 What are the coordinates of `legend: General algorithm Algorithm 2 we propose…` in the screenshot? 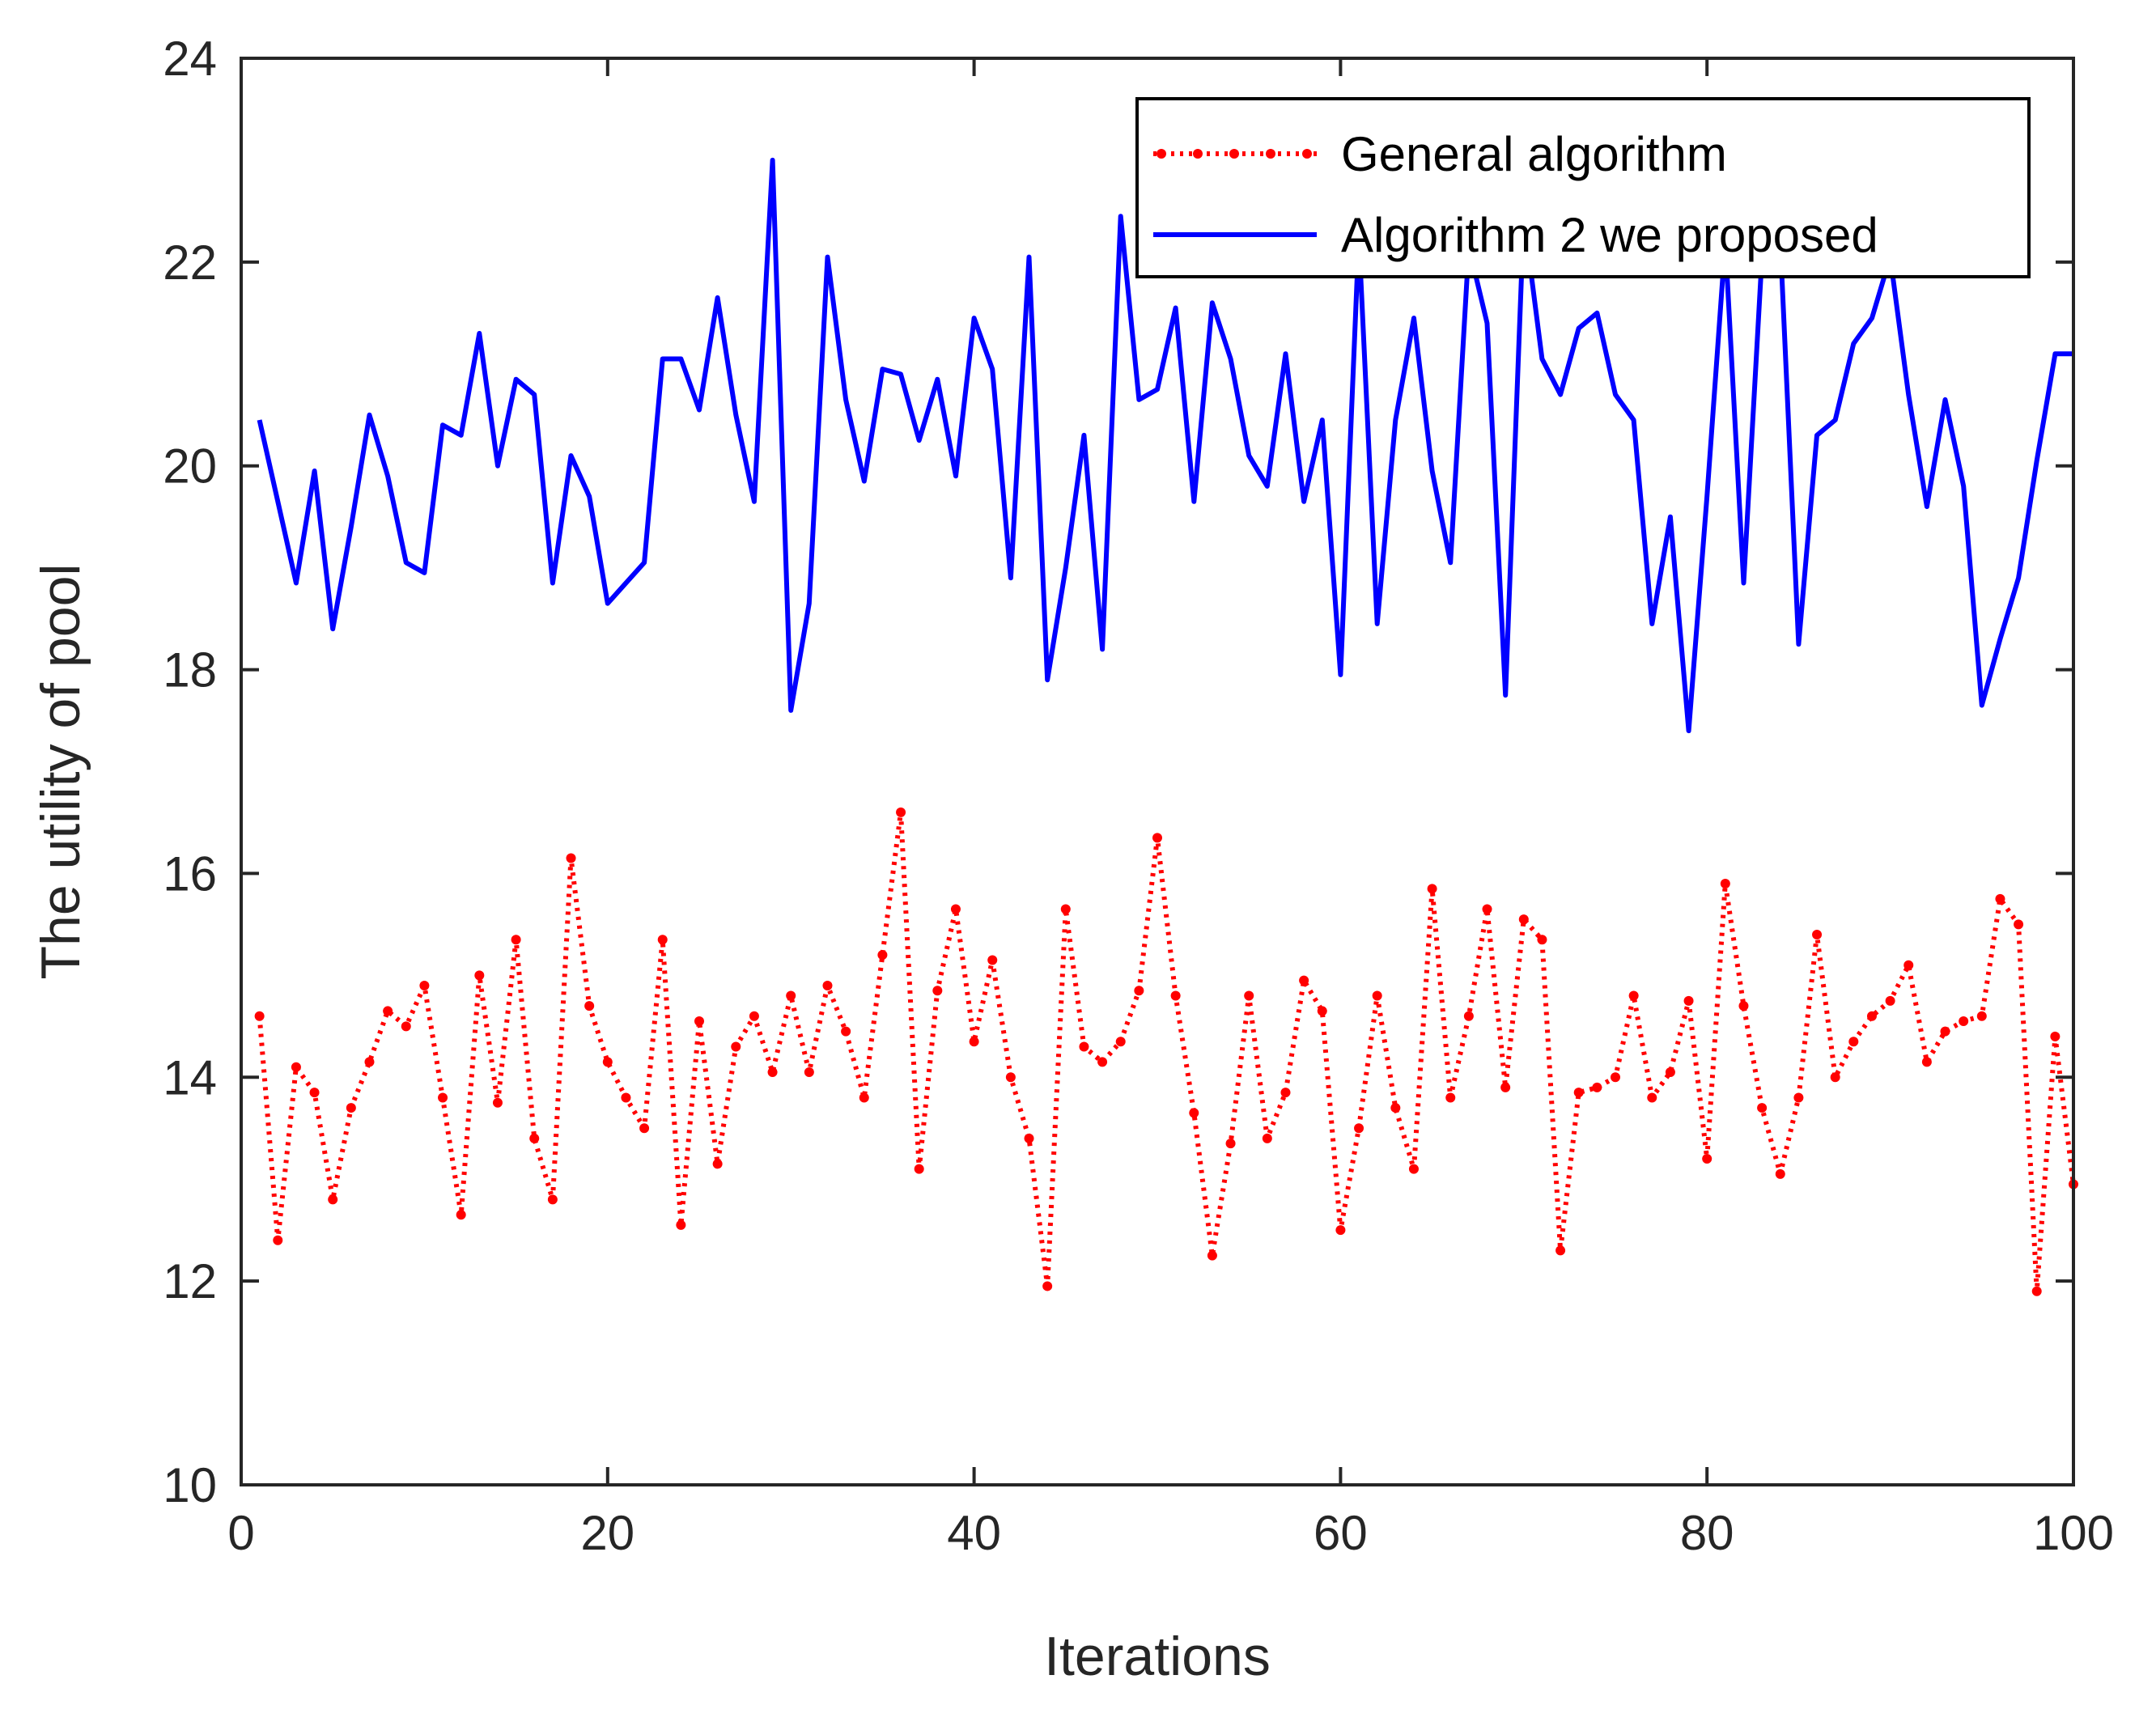 It's located at (1583, 187).